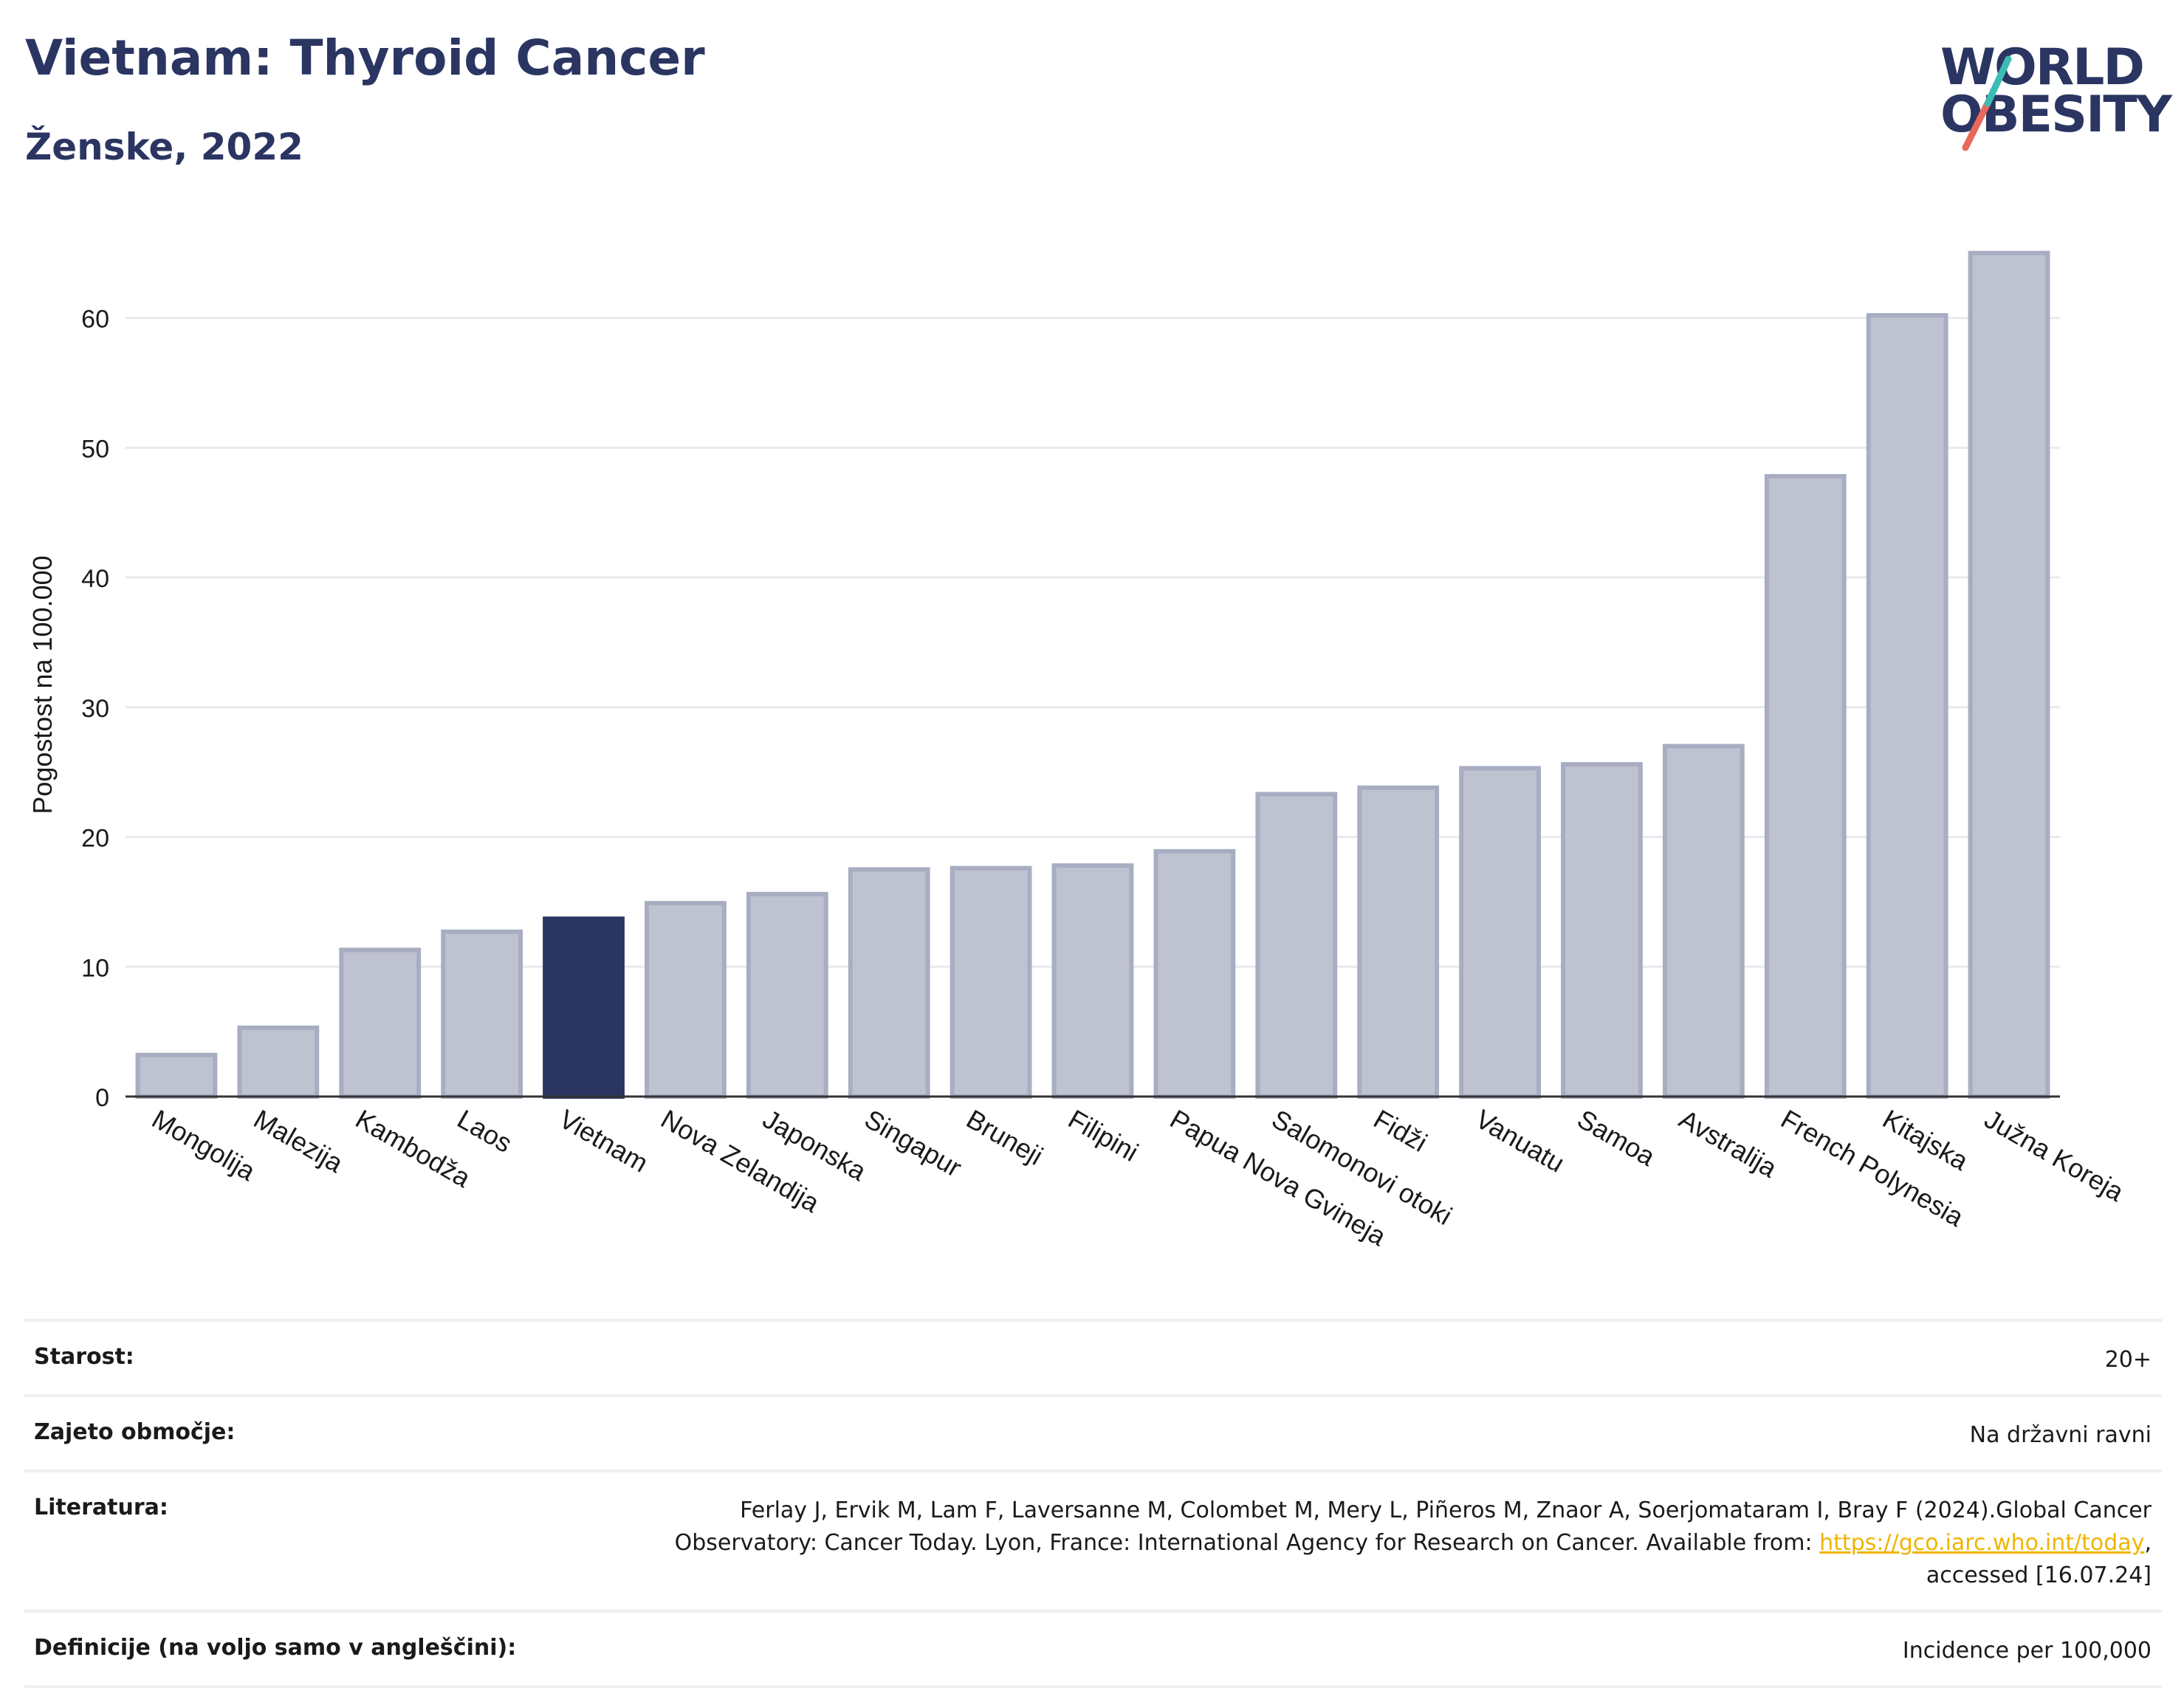 This screenshot has width=2184, height=1688. What do you see at coordinates (2009, 674) in the screenshot?
I see `bar-južna-koreja` at bounding box center [2009, 674].